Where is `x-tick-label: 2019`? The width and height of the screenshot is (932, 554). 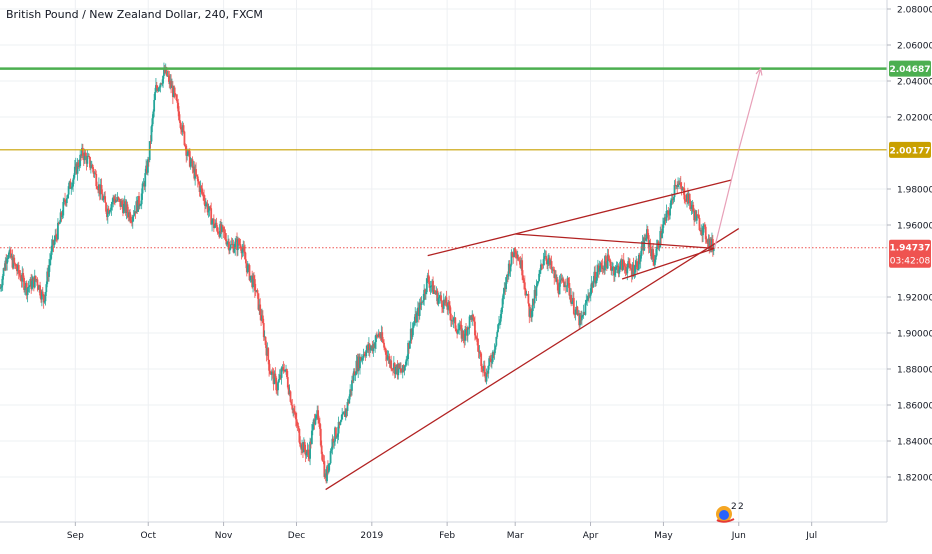 x-tick-label: 2019 is located at coordinates (371, 536).